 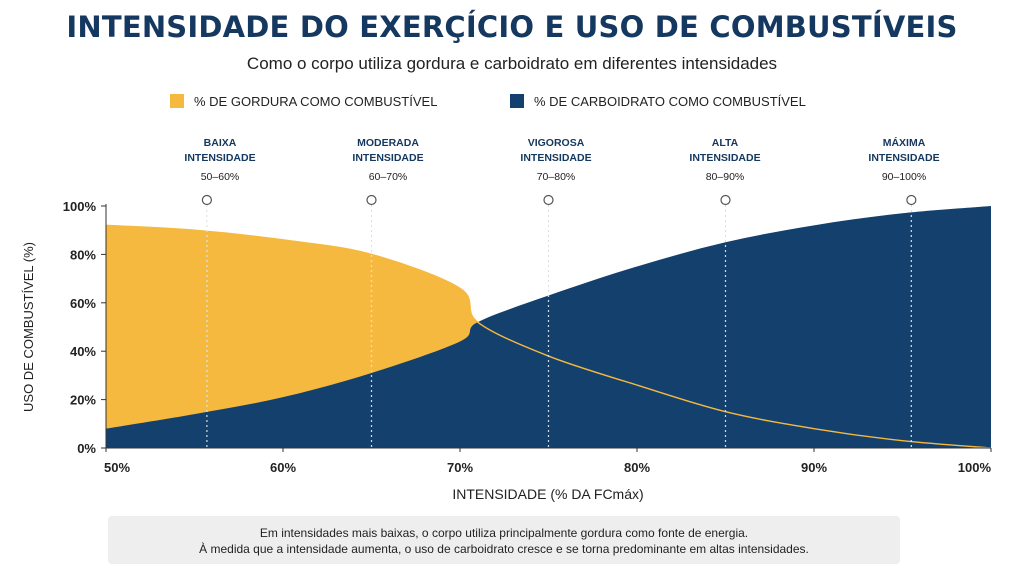 I want to click on zone-name: MÁXIMA, so click(x=904, y=143).